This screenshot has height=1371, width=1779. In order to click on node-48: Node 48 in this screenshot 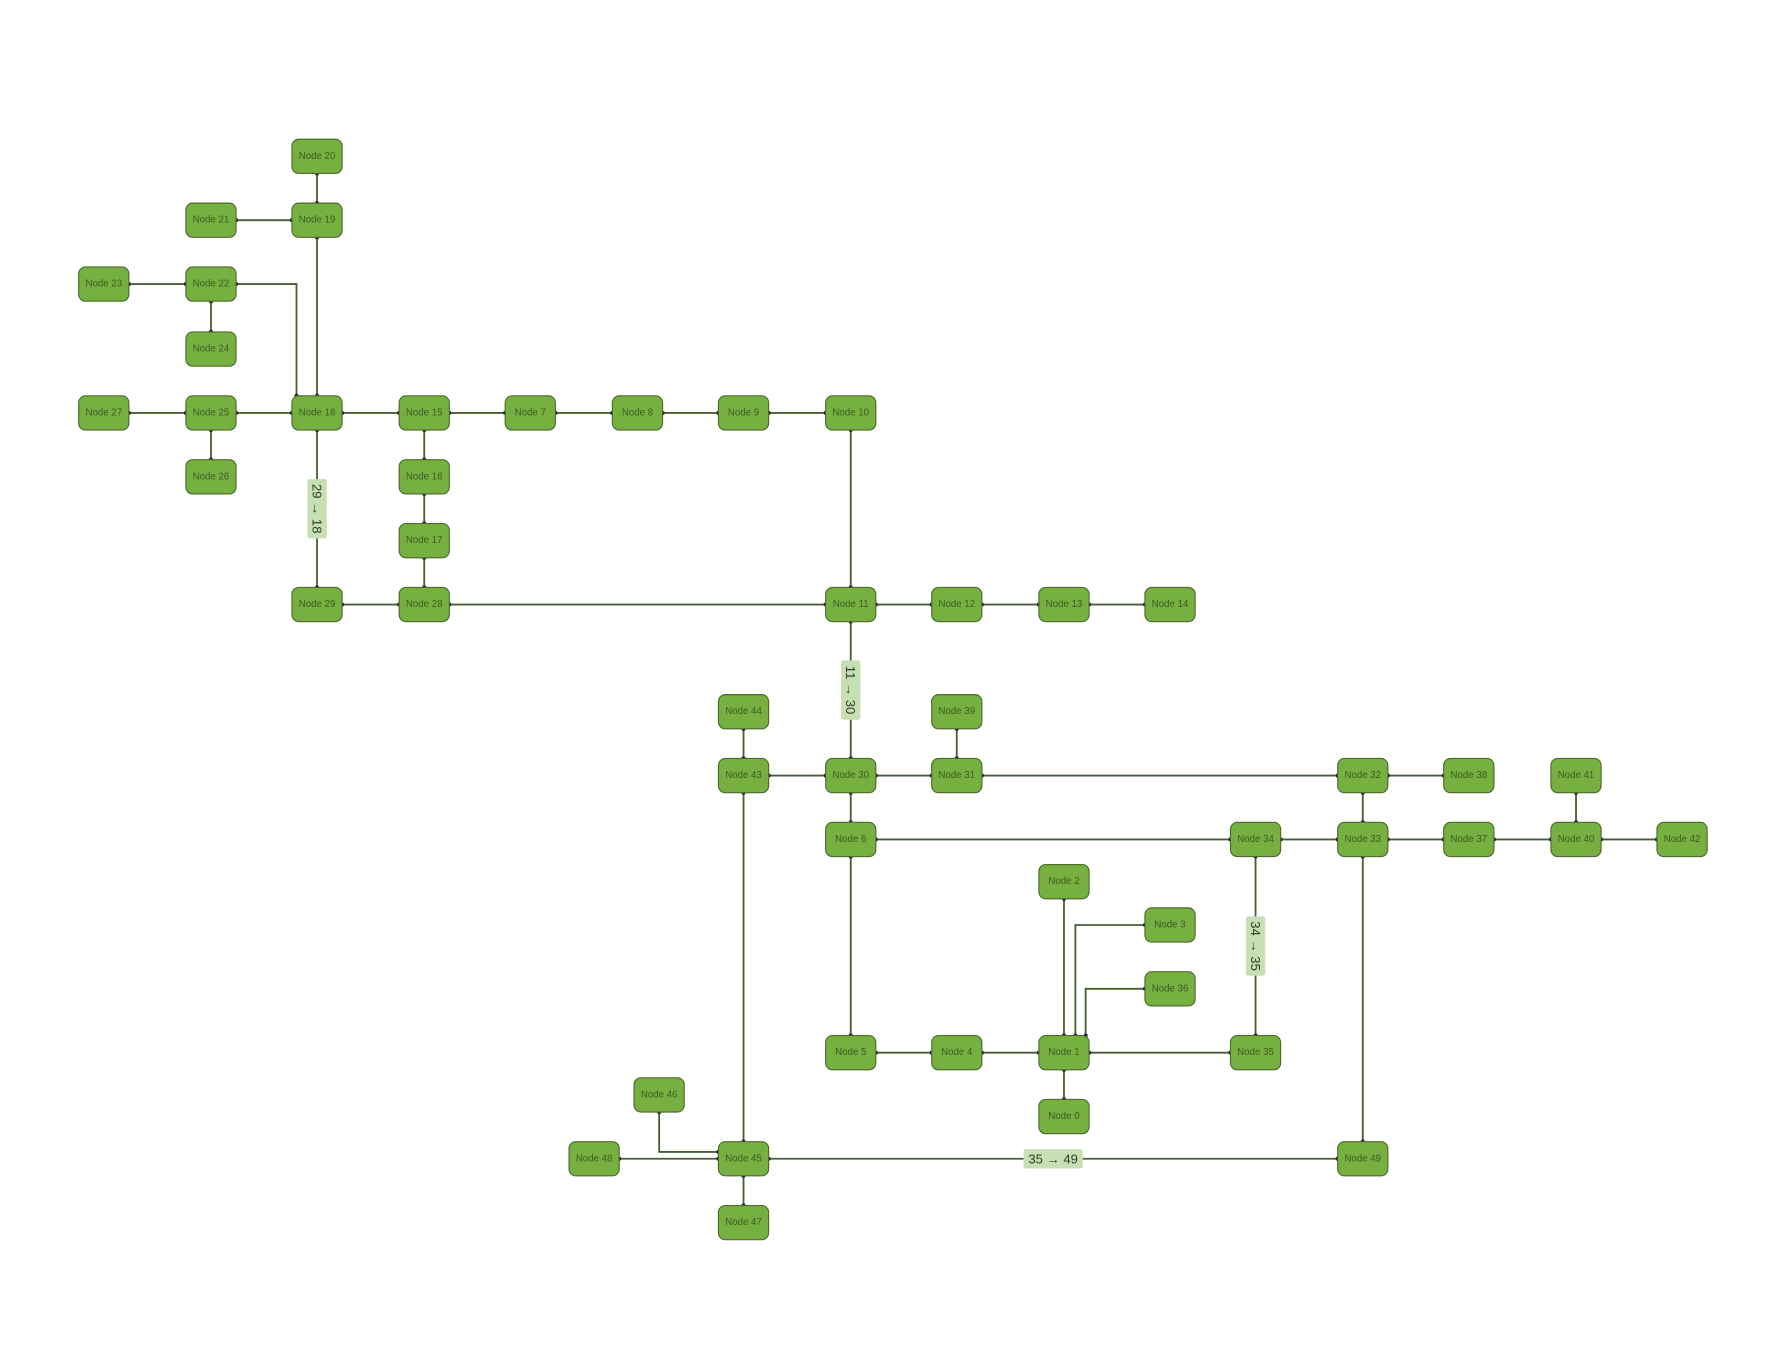, I will do `click(594, 1159)`.